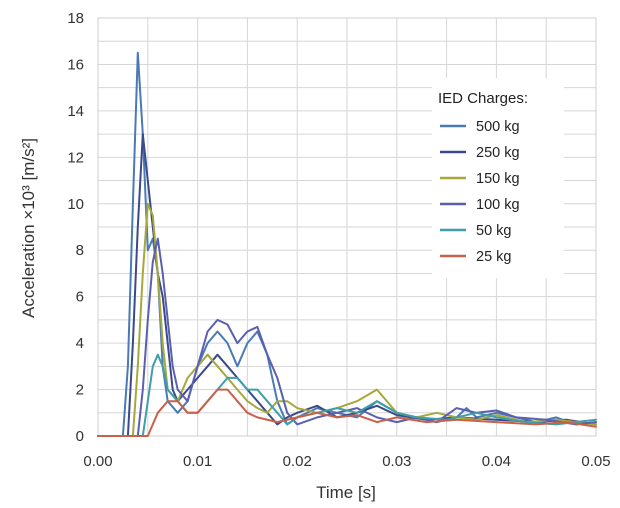 This screenshot has height=508, width=620. Describe the element at coordinates (80, 390) in the screenshot. I see `y-tick-label: 2` at that location.